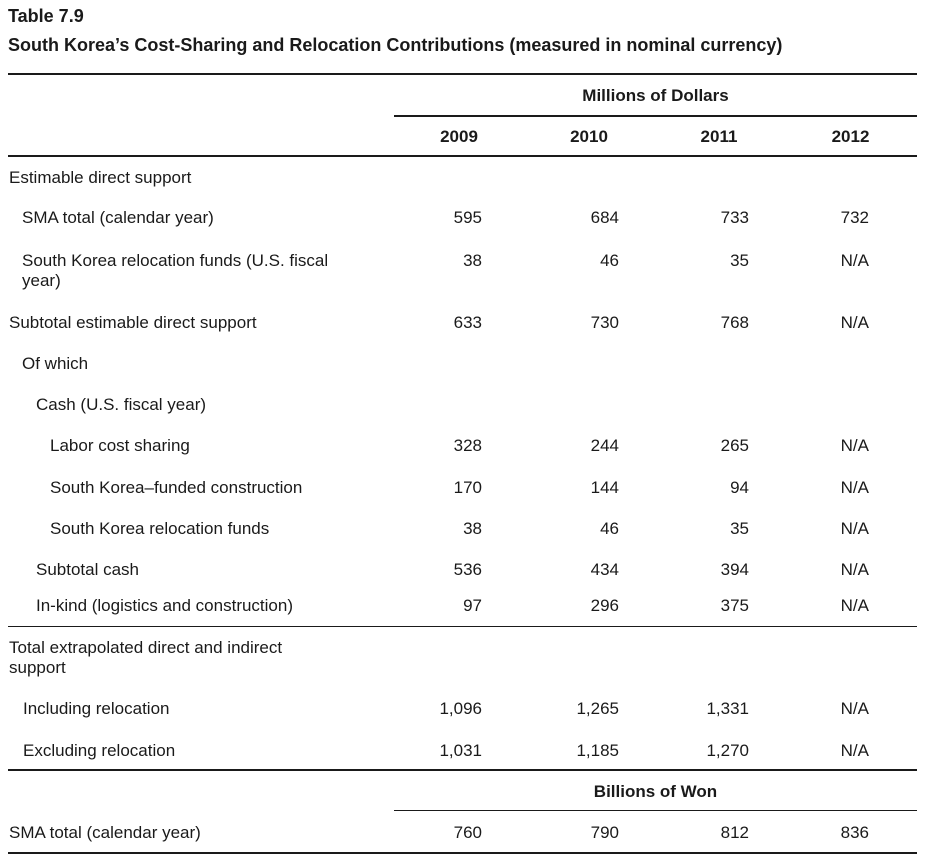 This screenshot has height=868, width=933. Describe the element at coordinates (734, 445) in the screenshot. I see `table-cell: 265` at that location.